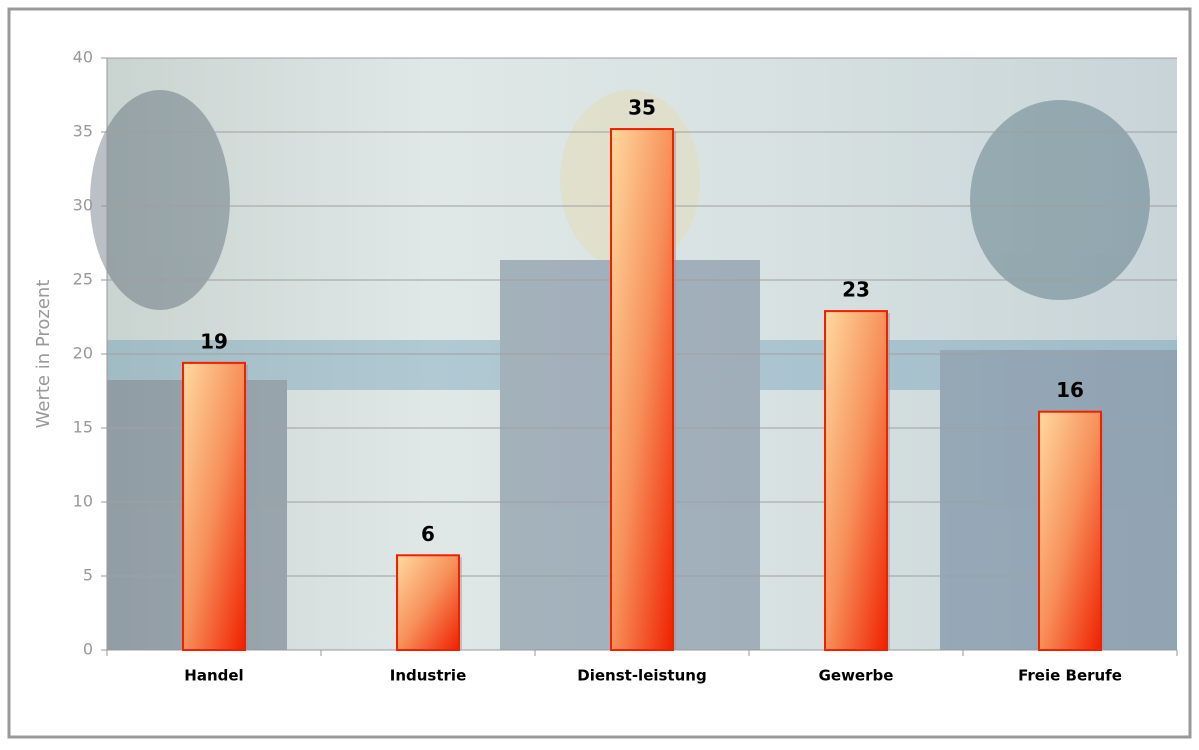 The width and height of the screenshot is (1199, 750). I want to click on y-tick-label: 25, so click(83, 279).